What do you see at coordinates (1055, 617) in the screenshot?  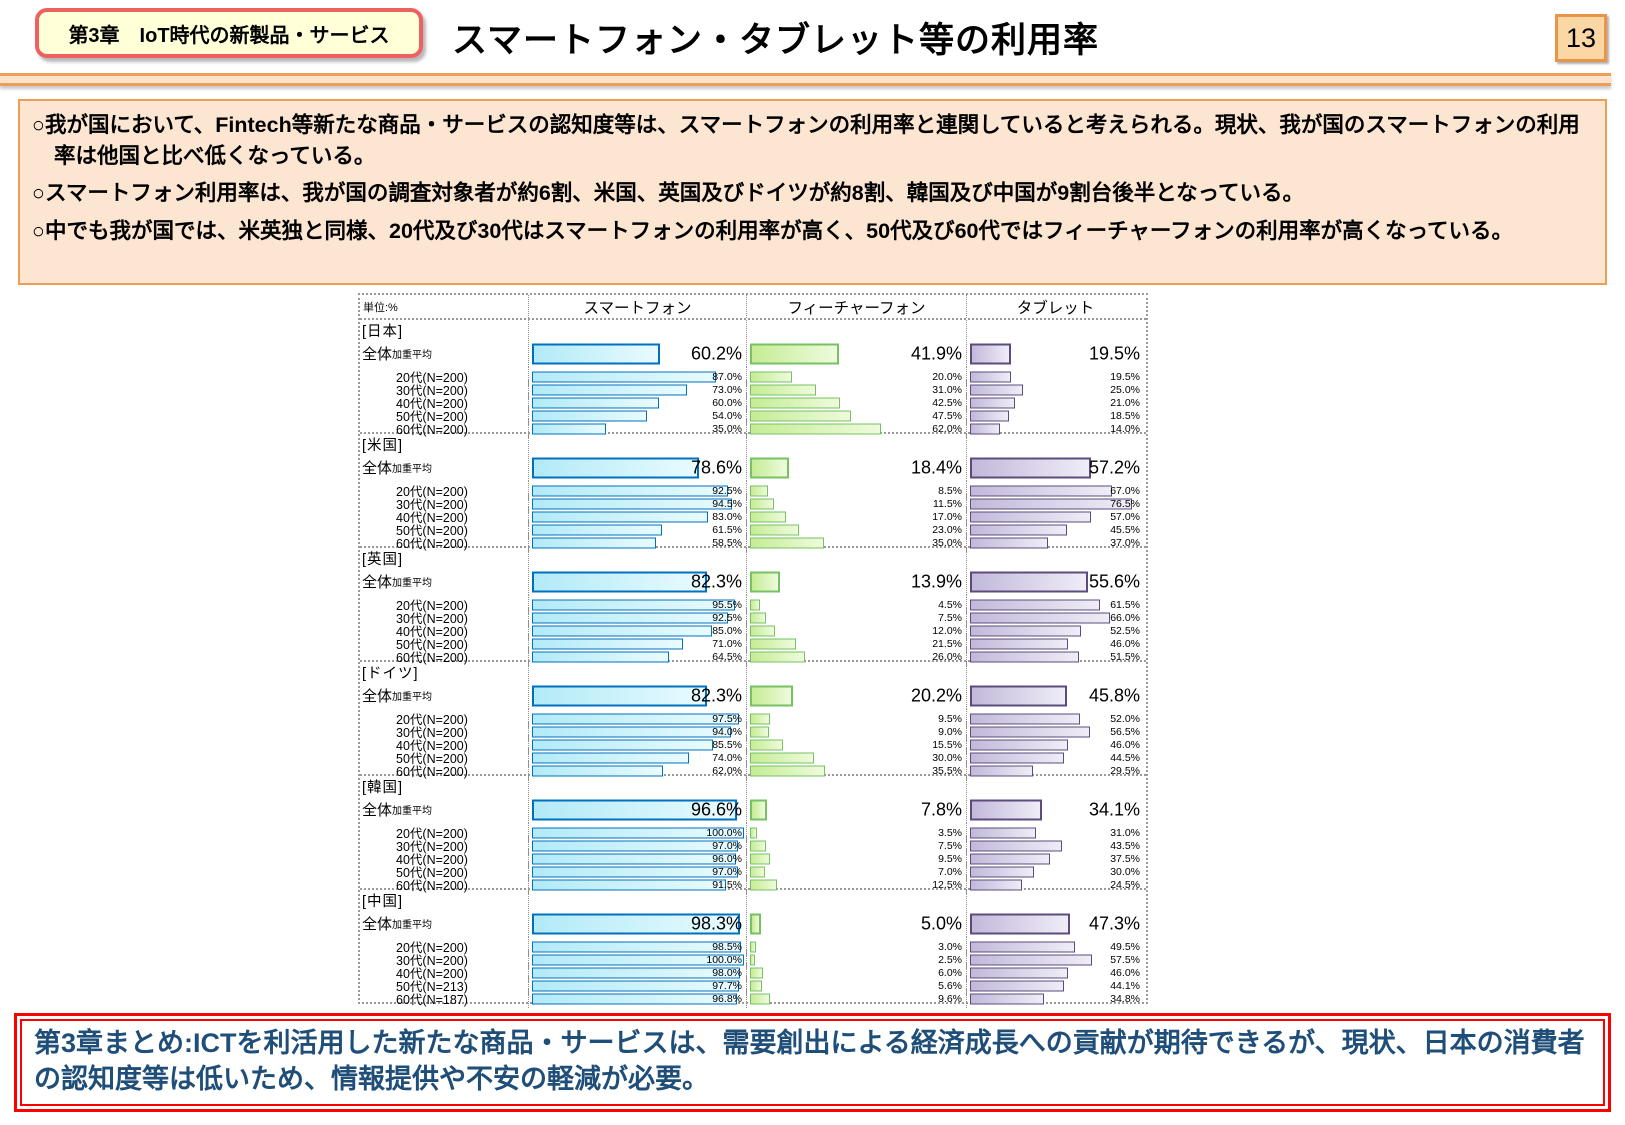 I see `tablet-bar-cell: 66.0%` at bounding box center [1055, 617].